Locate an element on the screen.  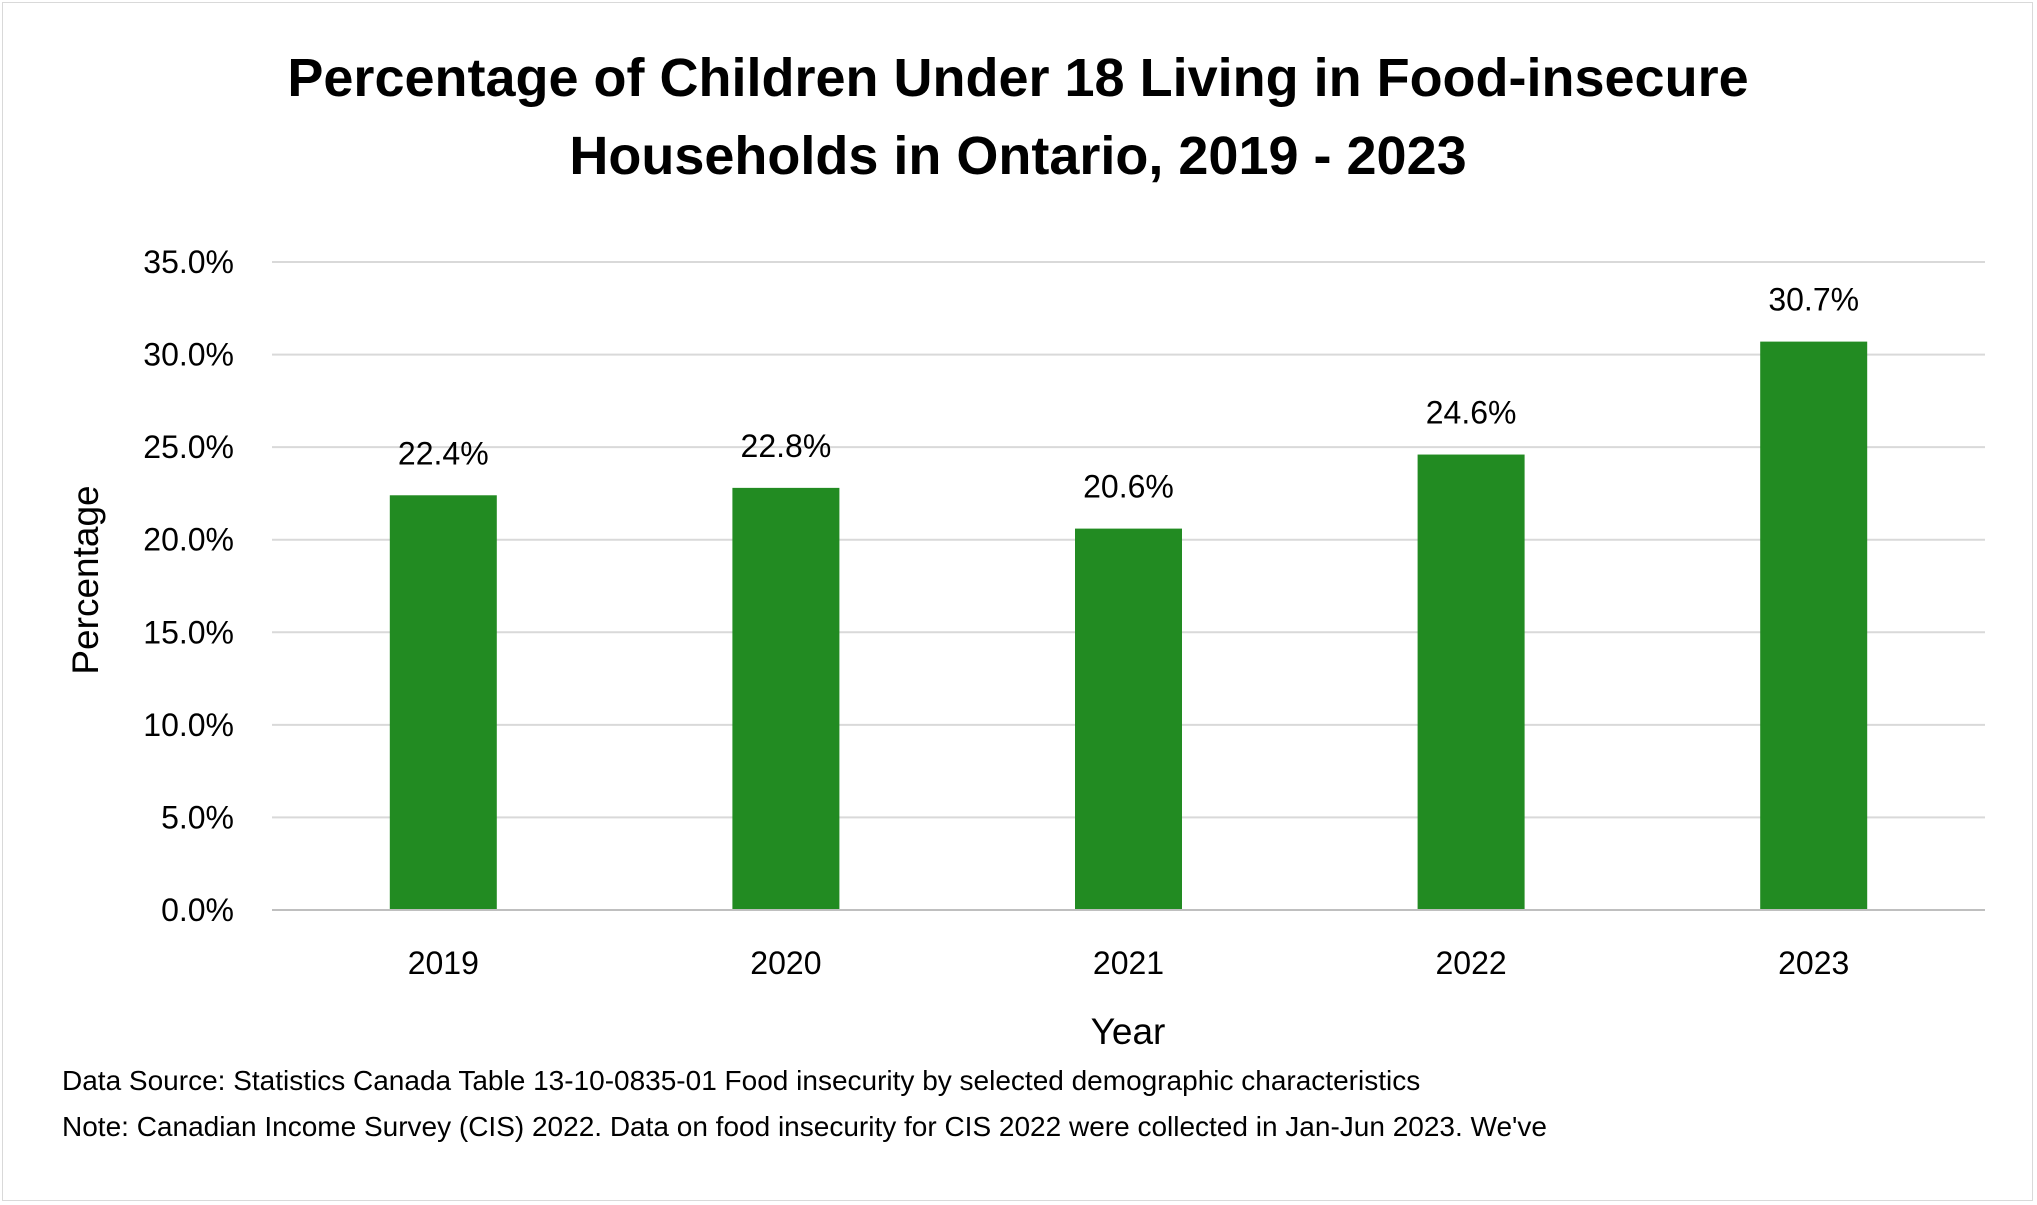
x-tick-label: 2020 is located at coordinates (785, 963).